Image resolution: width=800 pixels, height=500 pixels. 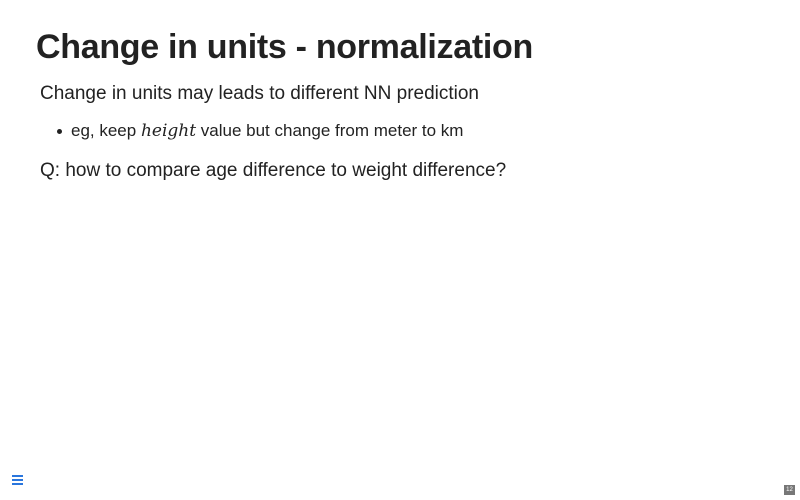 What do you see at coordinates (106, 130) in the screenshot?
I see `bullet-prefix: eg, keep` at bounding box center [106, 130].